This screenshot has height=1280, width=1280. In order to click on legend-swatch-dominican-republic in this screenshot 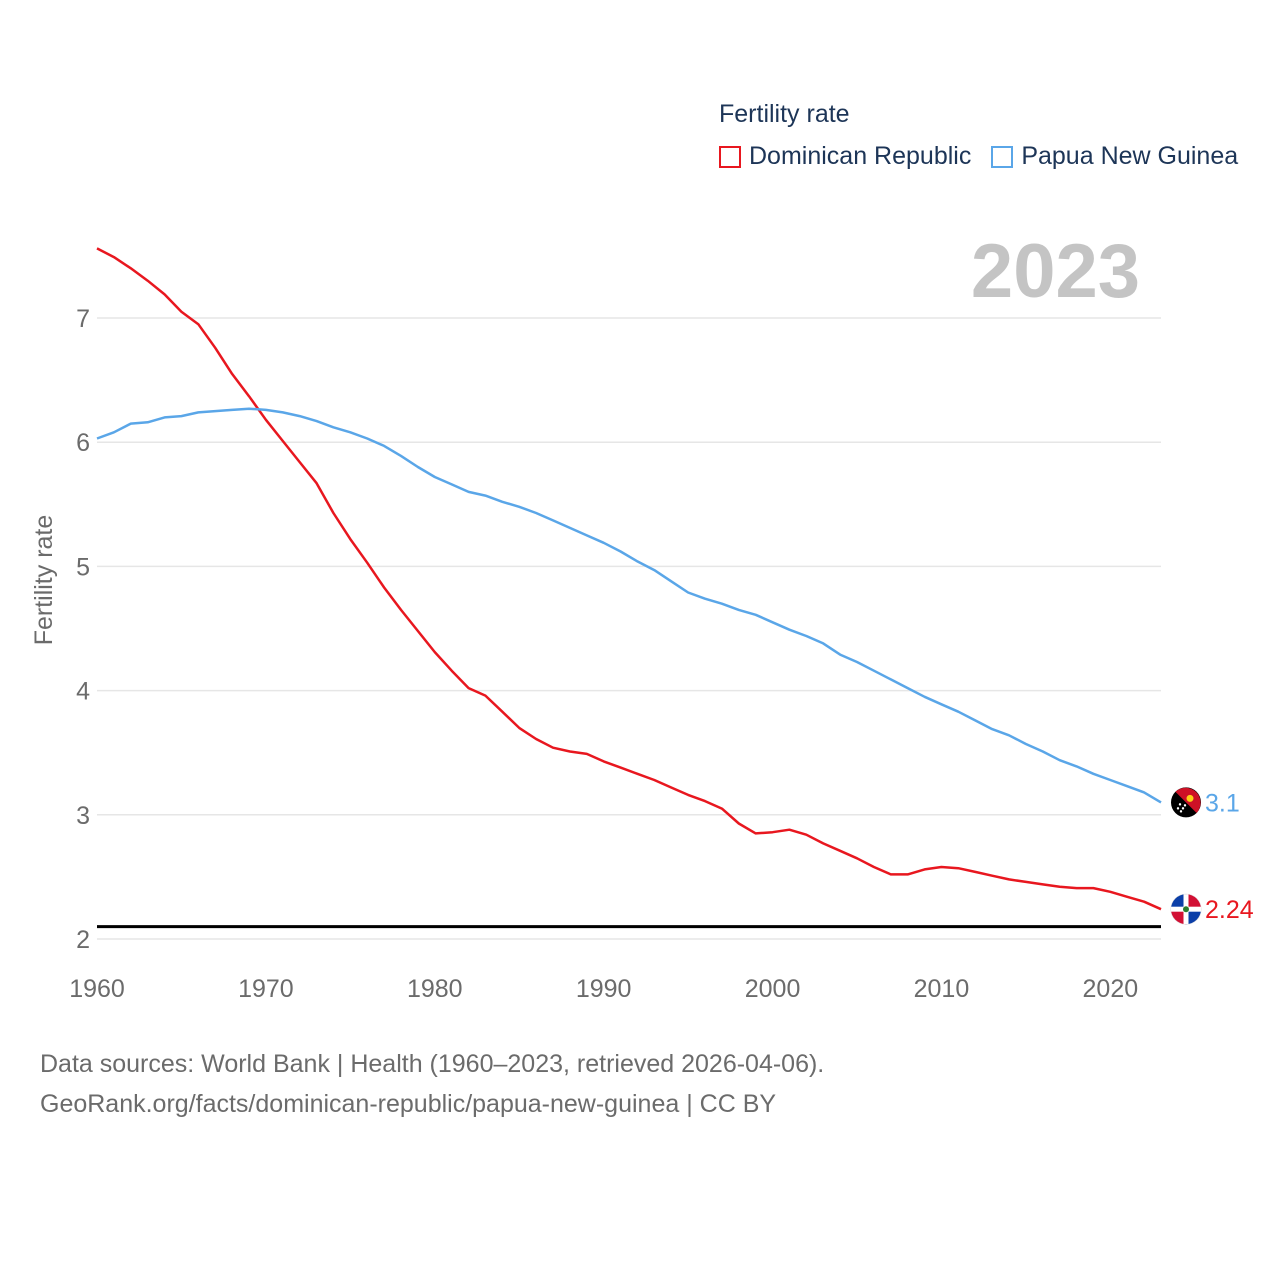, I will do `click(730, 156)`.